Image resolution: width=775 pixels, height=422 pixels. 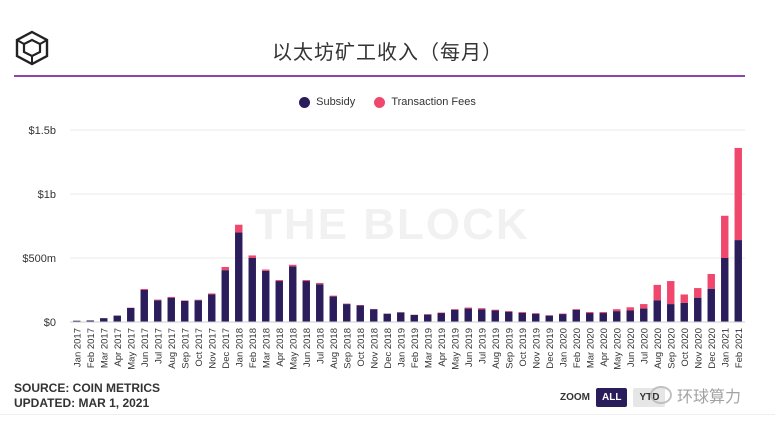 I want to click on x-tick-label: Jun 2020, so click(x=631, y=347).